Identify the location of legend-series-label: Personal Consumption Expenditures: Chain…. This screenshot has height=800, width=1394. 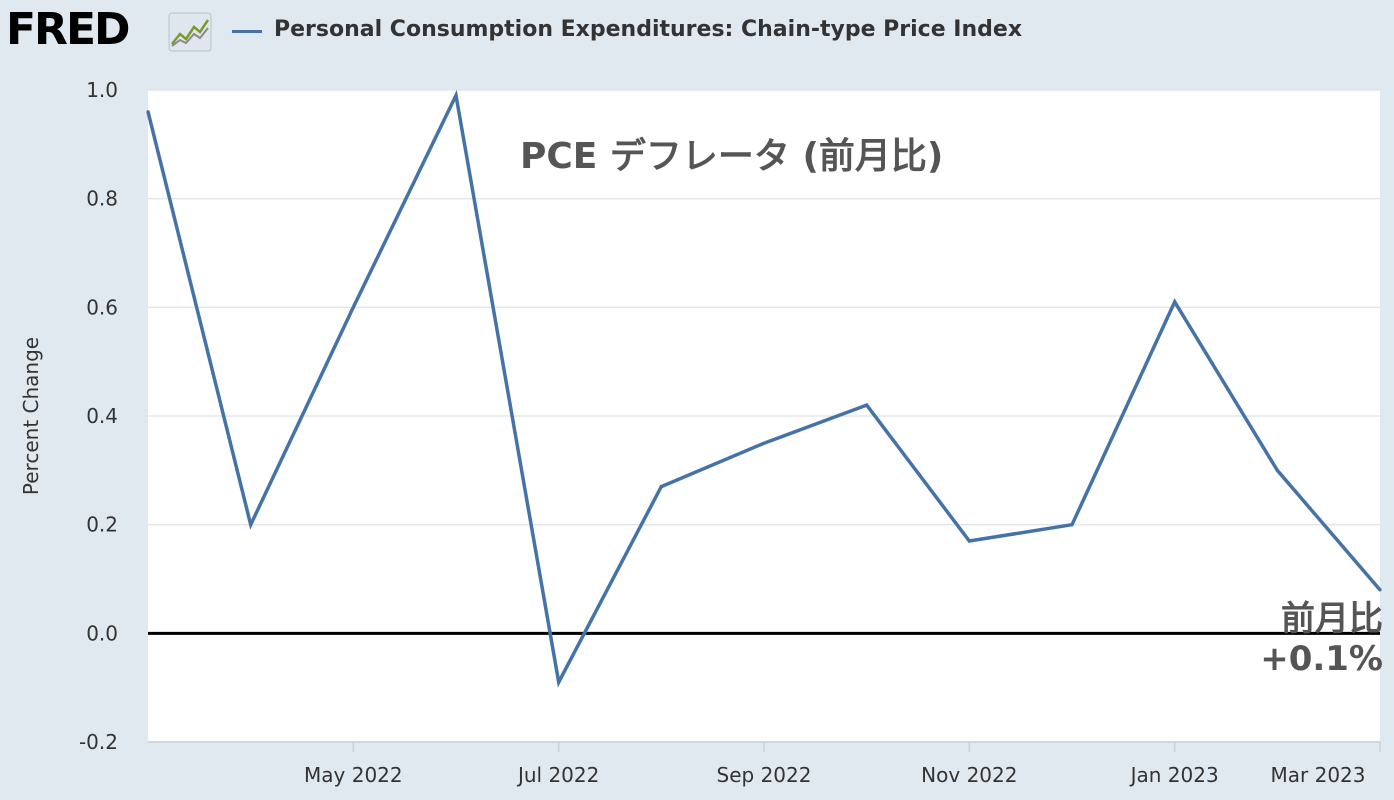
(648, 29).